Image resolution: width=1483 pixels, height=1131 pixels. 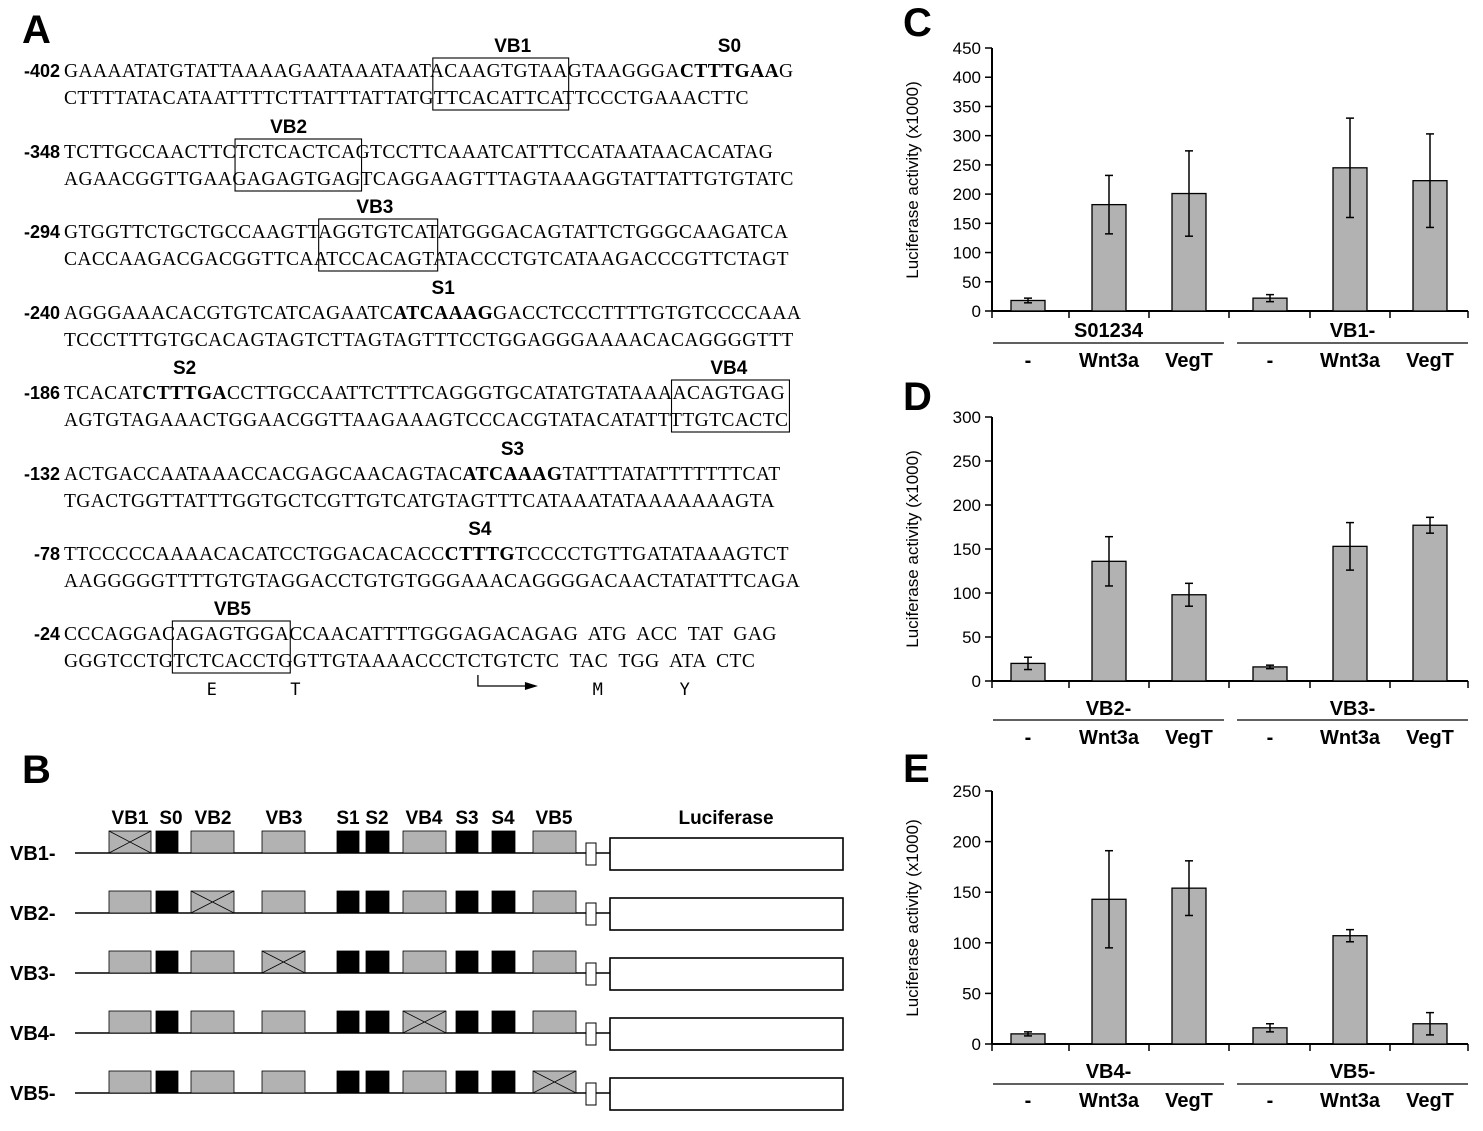 I want to click on site-label: S0, so click(x=729, y=46).